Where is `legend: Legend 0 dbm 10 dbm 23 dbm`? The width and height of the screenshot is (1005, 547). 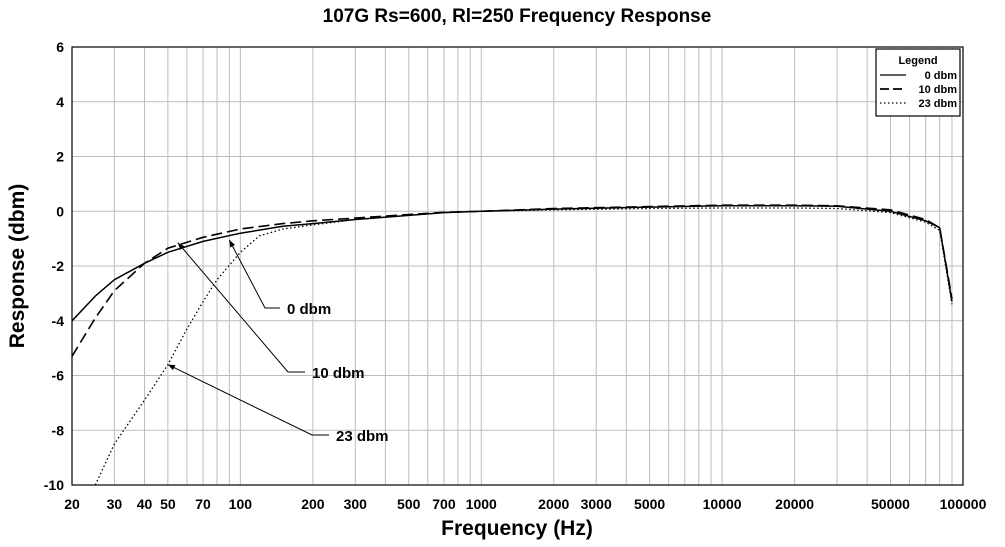
legend: Legend 0 dbm 10 dbm 23 dbm is located at coordinates (918, 82).